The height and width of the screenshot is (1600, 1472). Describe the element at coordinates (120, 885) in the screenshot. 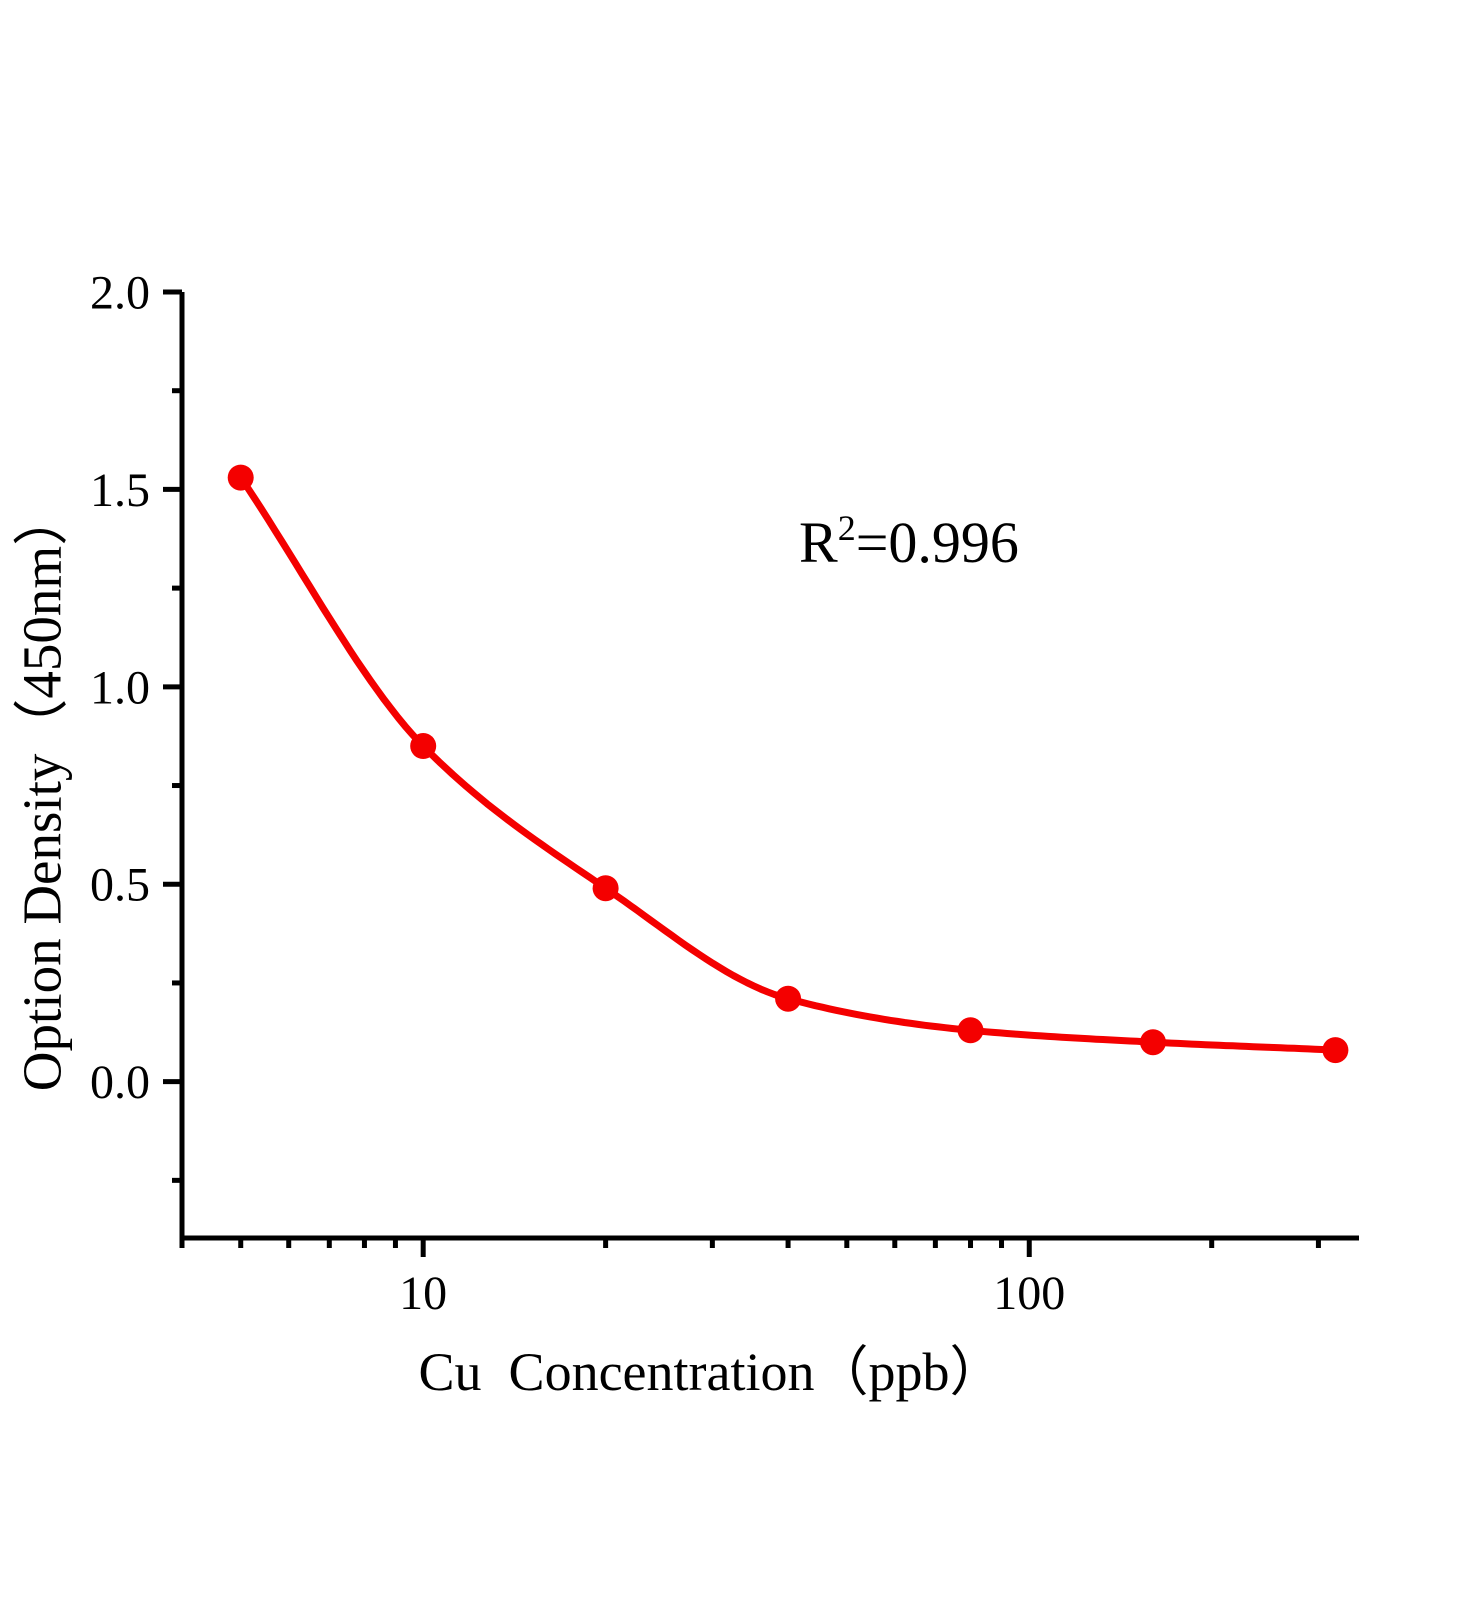

I see `y-tick-label: 0.5` at that location.